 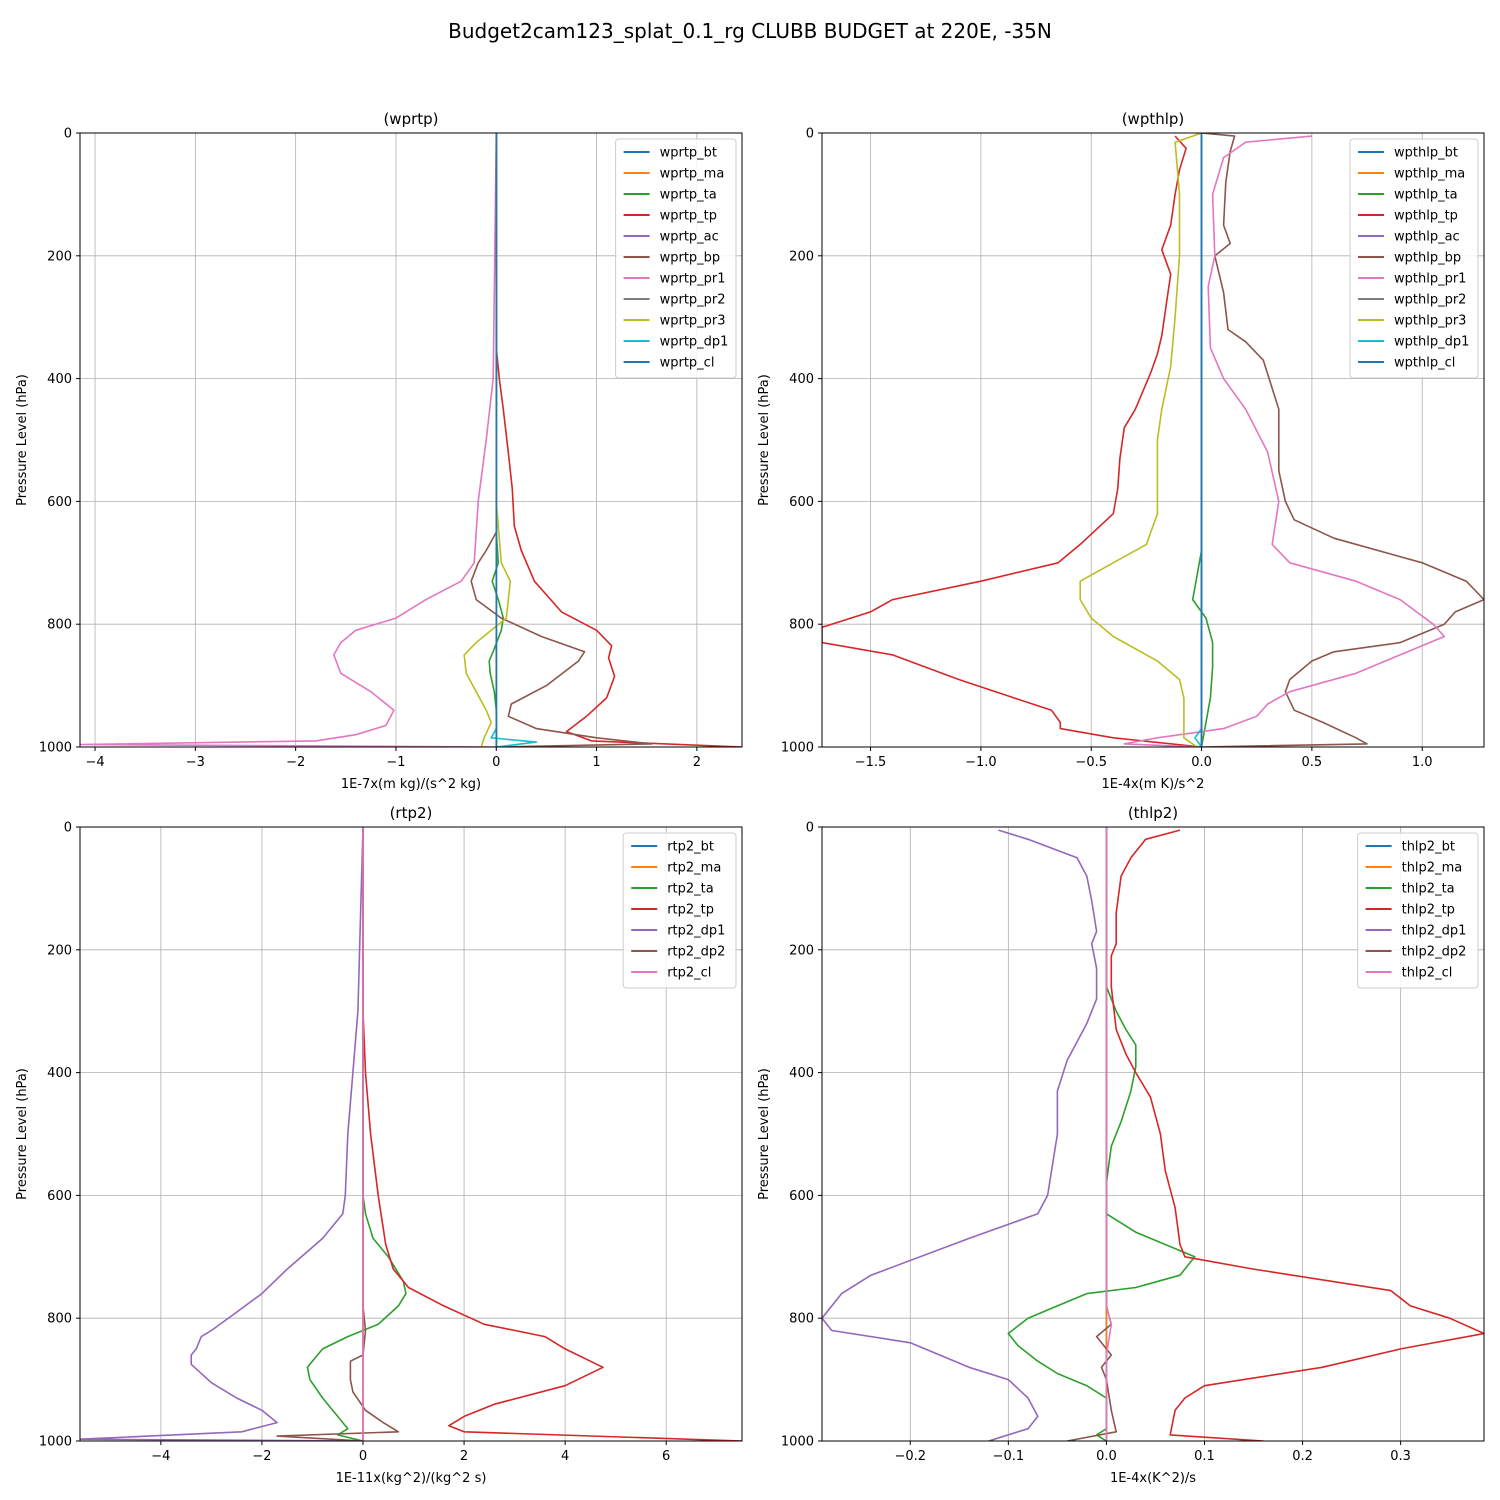 I want to click on wprtp-xtick-label: 0, so click(x=496, y=762).